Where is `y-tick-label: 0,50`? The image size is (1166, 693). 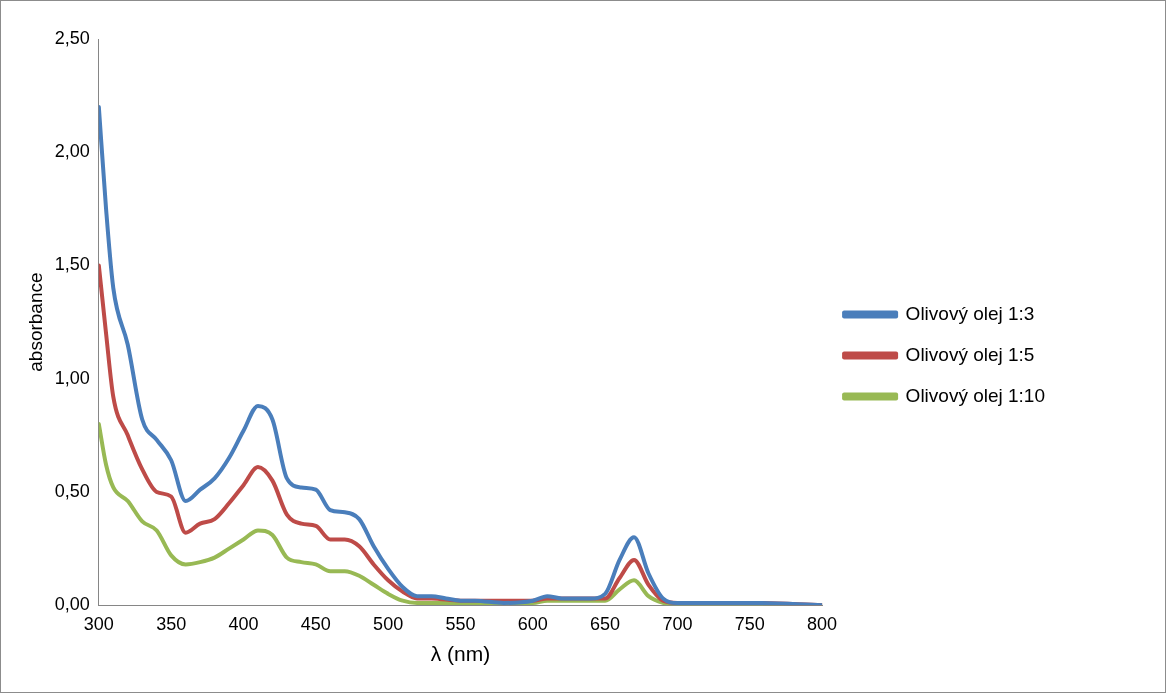 y-tick-label: 0,50 is located at coordinates (72, 490).